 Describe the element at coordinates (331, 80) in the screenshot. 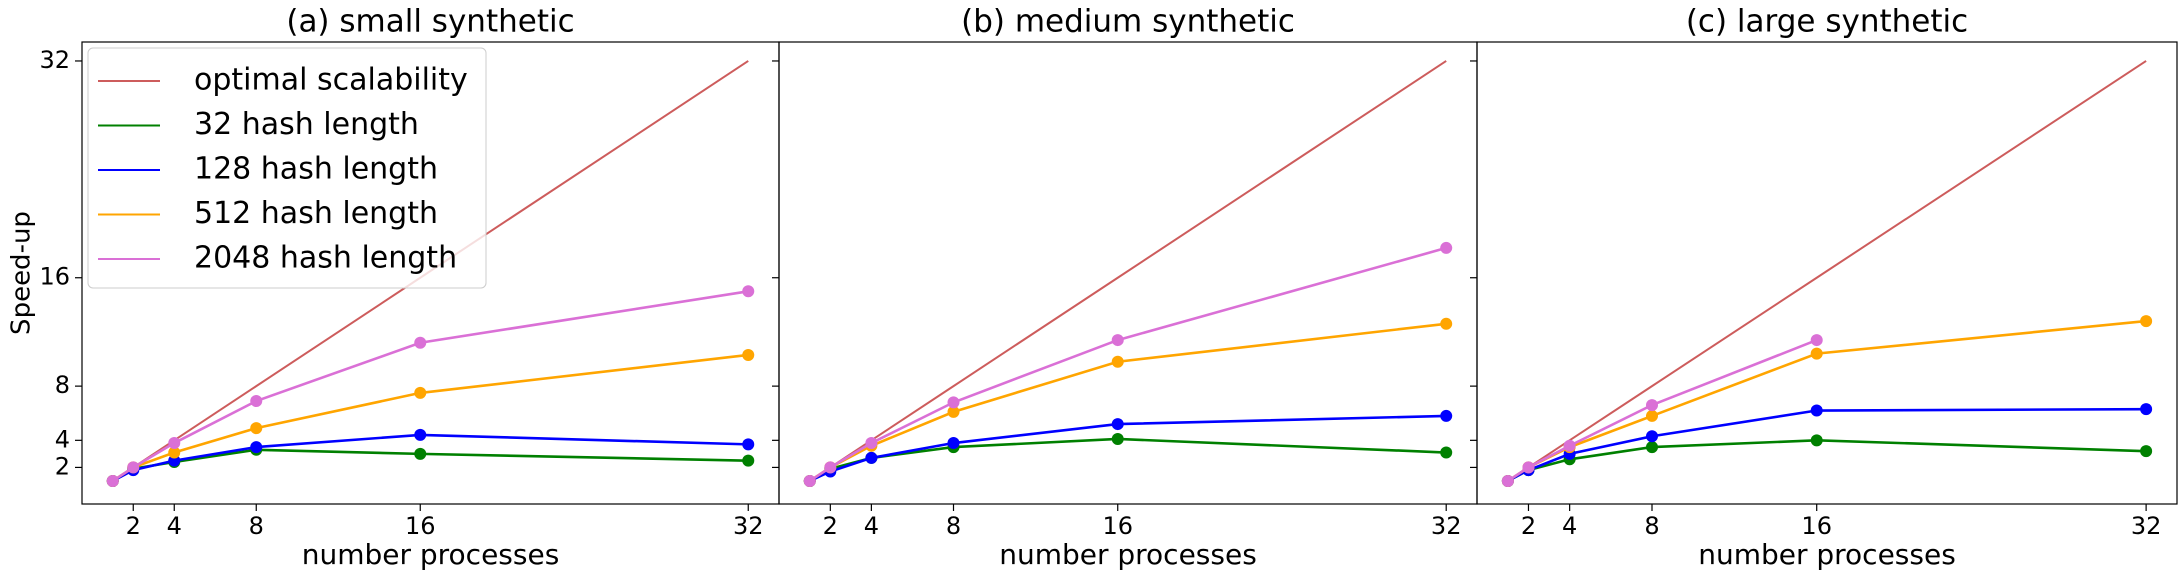

I see `legend-label: optimal scalability` at that location.